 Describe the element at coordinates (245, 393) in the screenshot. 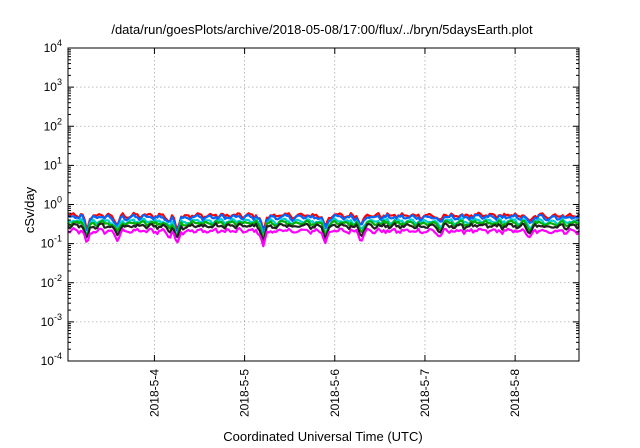

I see `x-tick-label: 2018-5-5` at that location.